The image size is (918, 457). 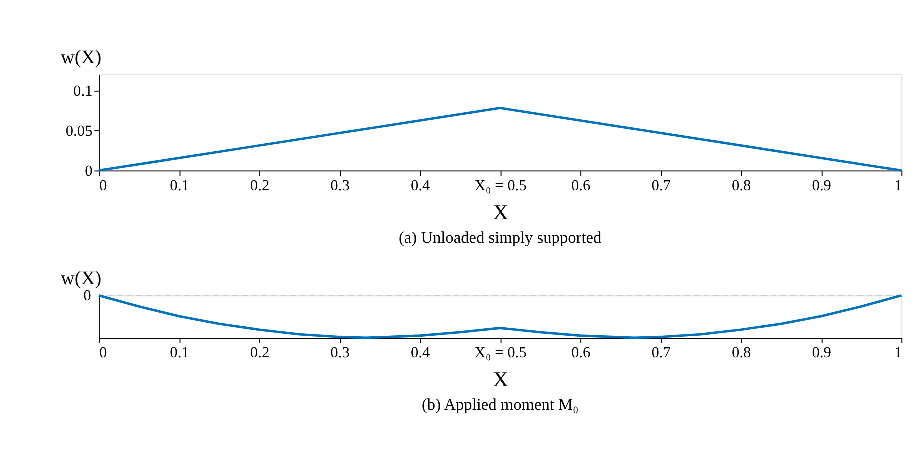 What do you see at coordinates (80, 131) in the screenshot?
I see `y-tick-label: 0.05` at bounding box center [80, 131].